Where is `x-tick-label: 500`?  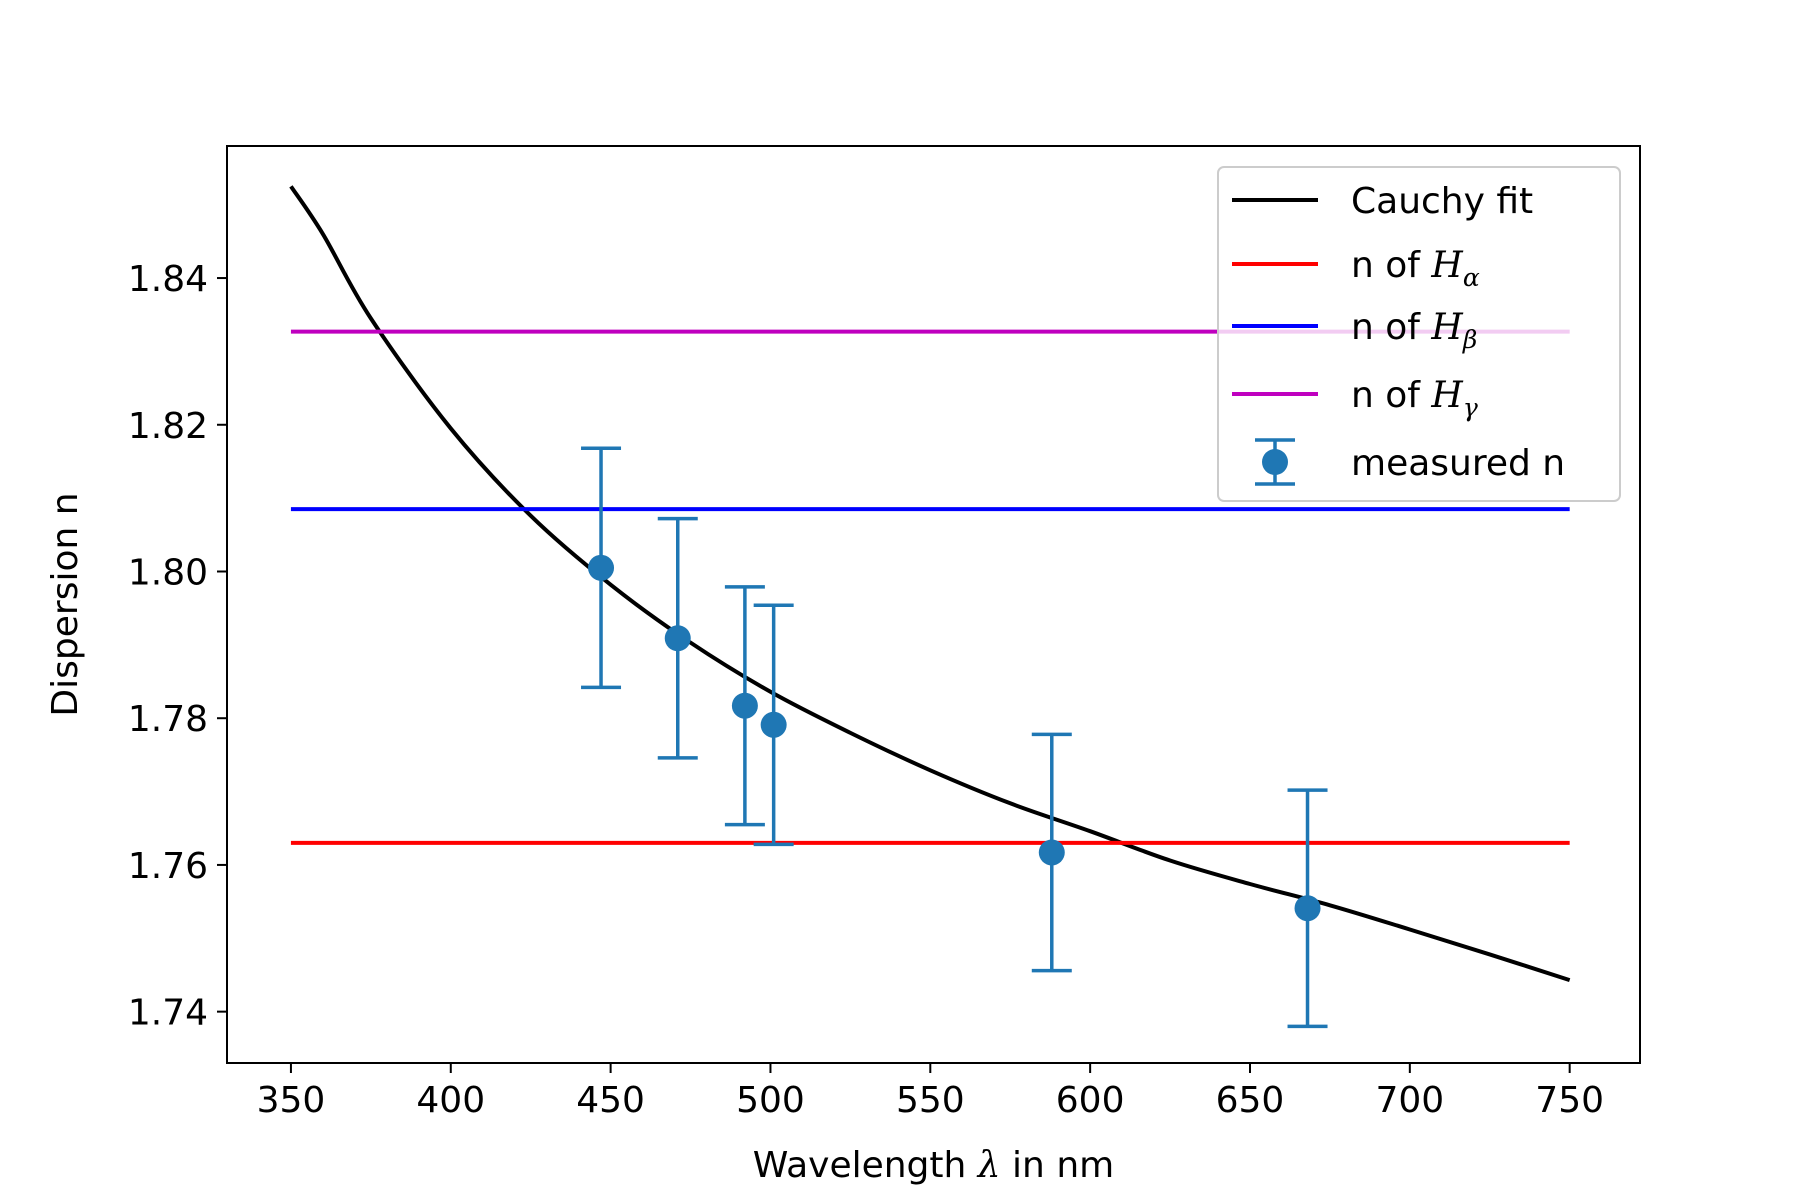
x-tick-label: 500 is located at coordinates (770, 1100).